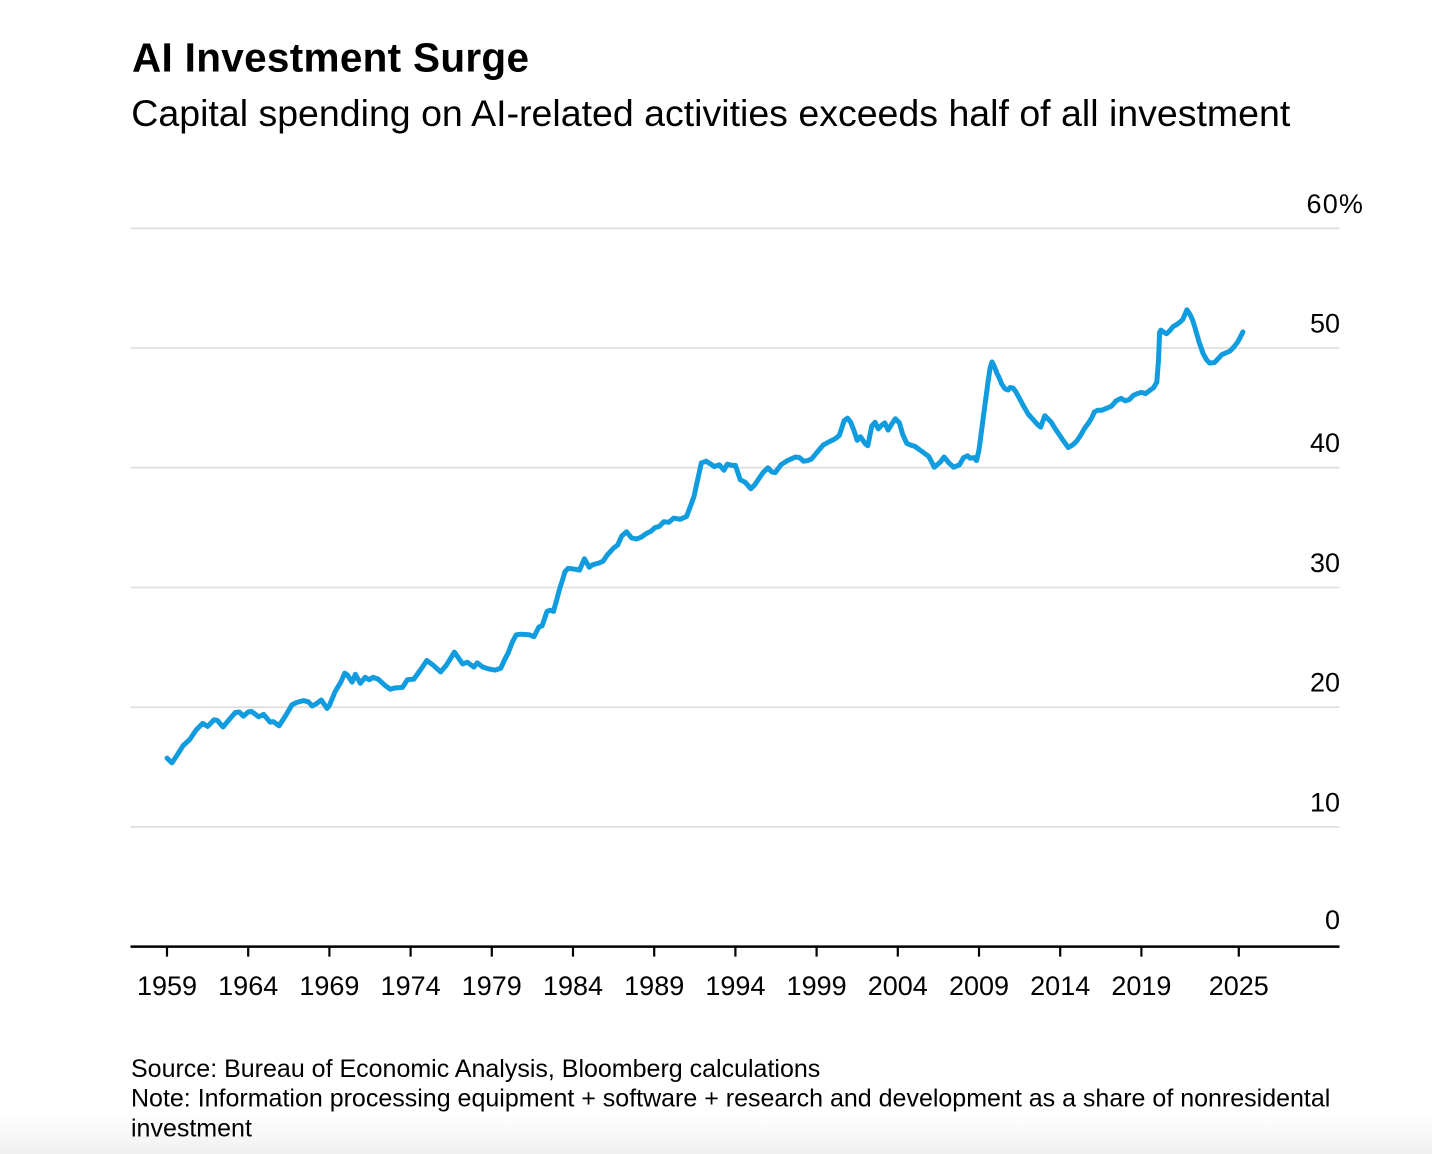 This screenshot has width=1432, height=1154. I want to click on svg-text: 1994, so click(735, 986).